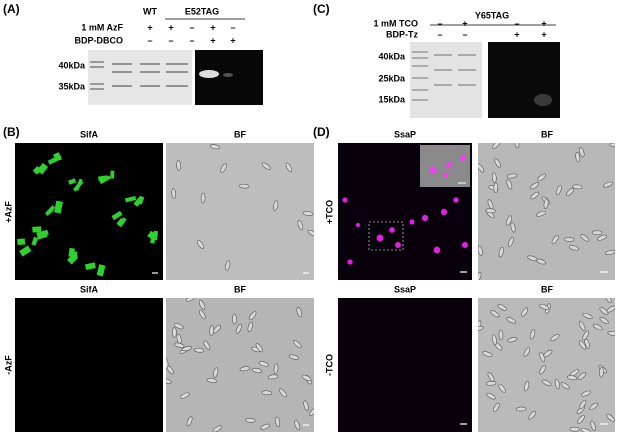 The height and width of the screenshot is (432, 617). Describe the element at coordinates (447, 166) in the screenshot. I see `inset-cells` at that location.